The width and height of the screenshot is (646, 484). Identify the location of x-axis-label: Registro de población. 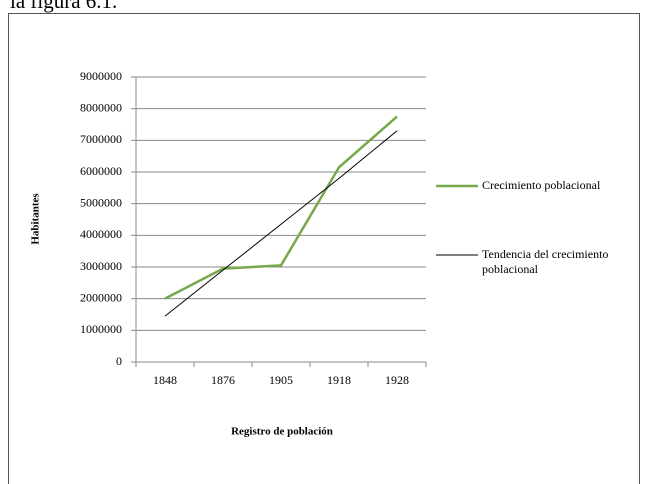
(282, 432).